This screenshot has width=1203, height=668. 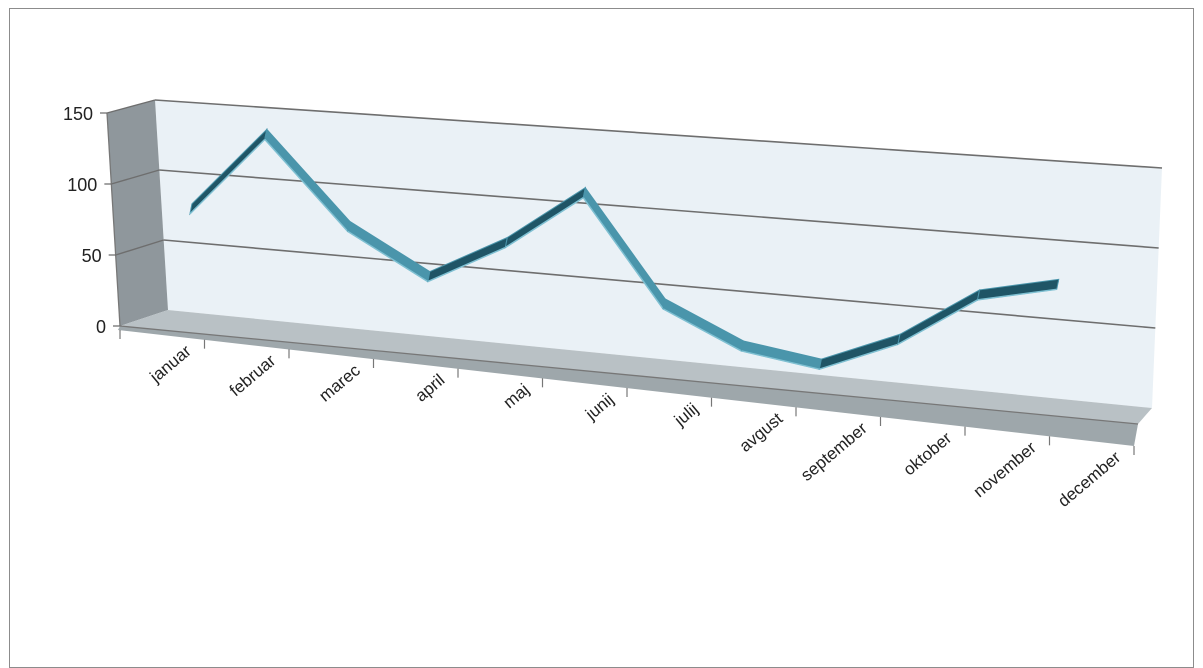 What do you see at coordinates (686, 414) in the screenshot?
I see `x-tick-label: julij` at bounding box center [686, 414].